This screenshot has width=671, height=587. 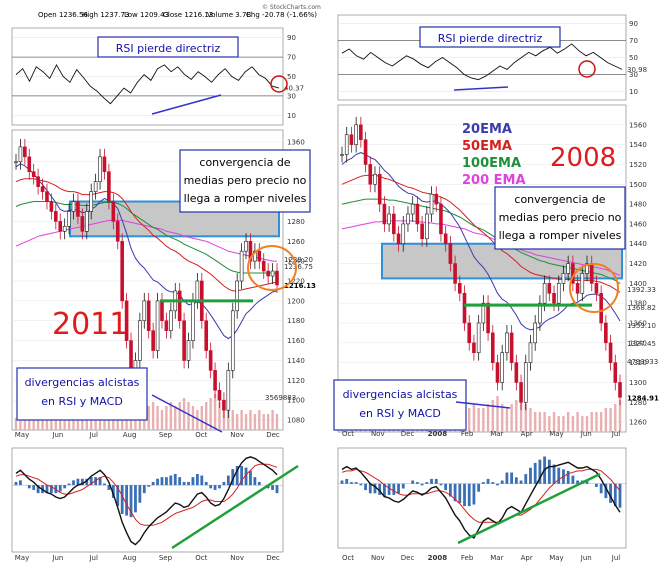 What do you see at coordinates (229, 15) in the screenshot?
I see `ohlc-volume: Volume 3.7B` at bounding box center [229, 15].